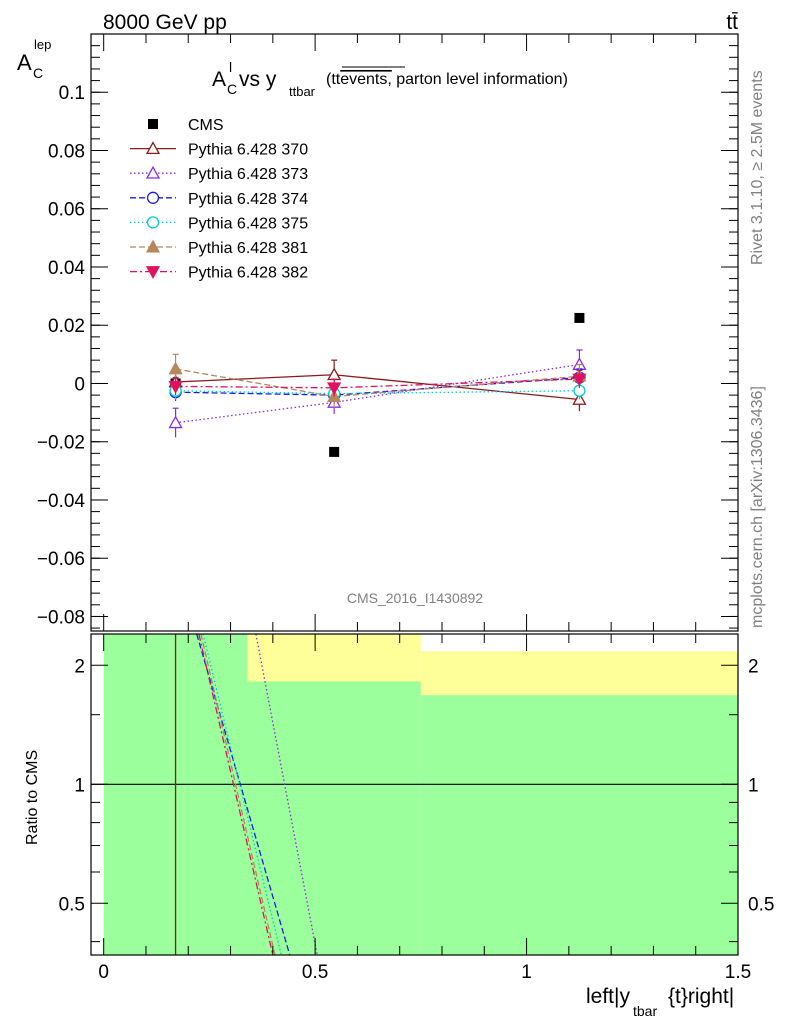  I want to click on data-point-p370, so click(334, 374).